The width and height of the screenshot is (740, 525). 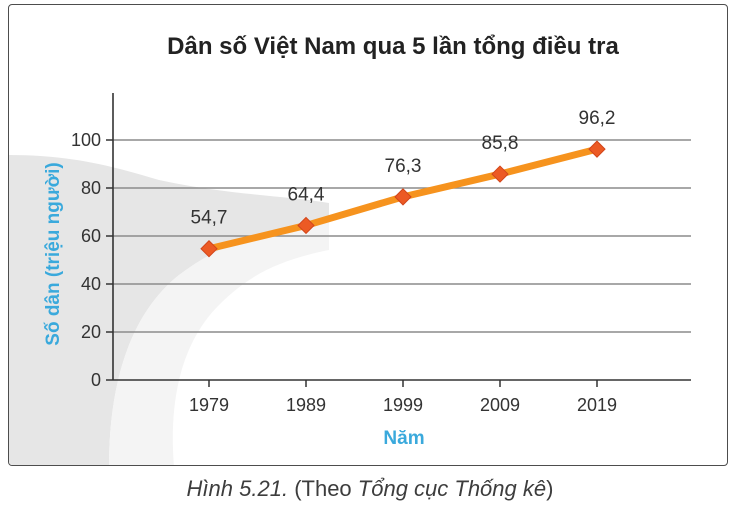 I want to click on caption-figure-number: Hình 5.21., so click(x=237, y=488).